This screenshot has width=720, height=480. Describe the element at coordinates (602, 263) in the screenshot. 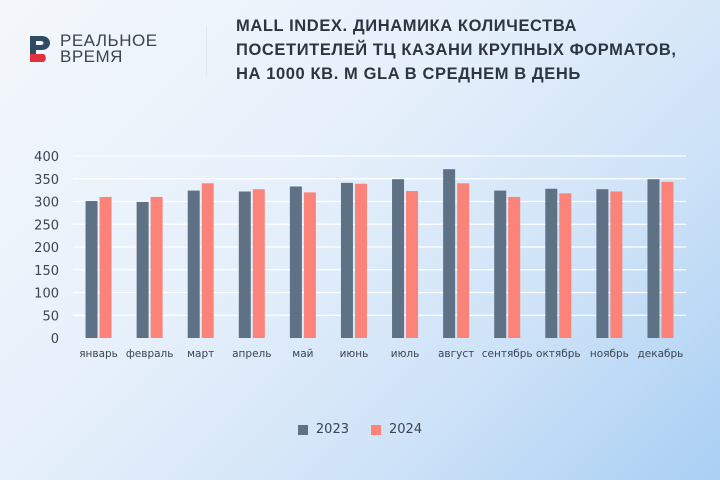

I see `bar-2023-ноябрь` at that location.